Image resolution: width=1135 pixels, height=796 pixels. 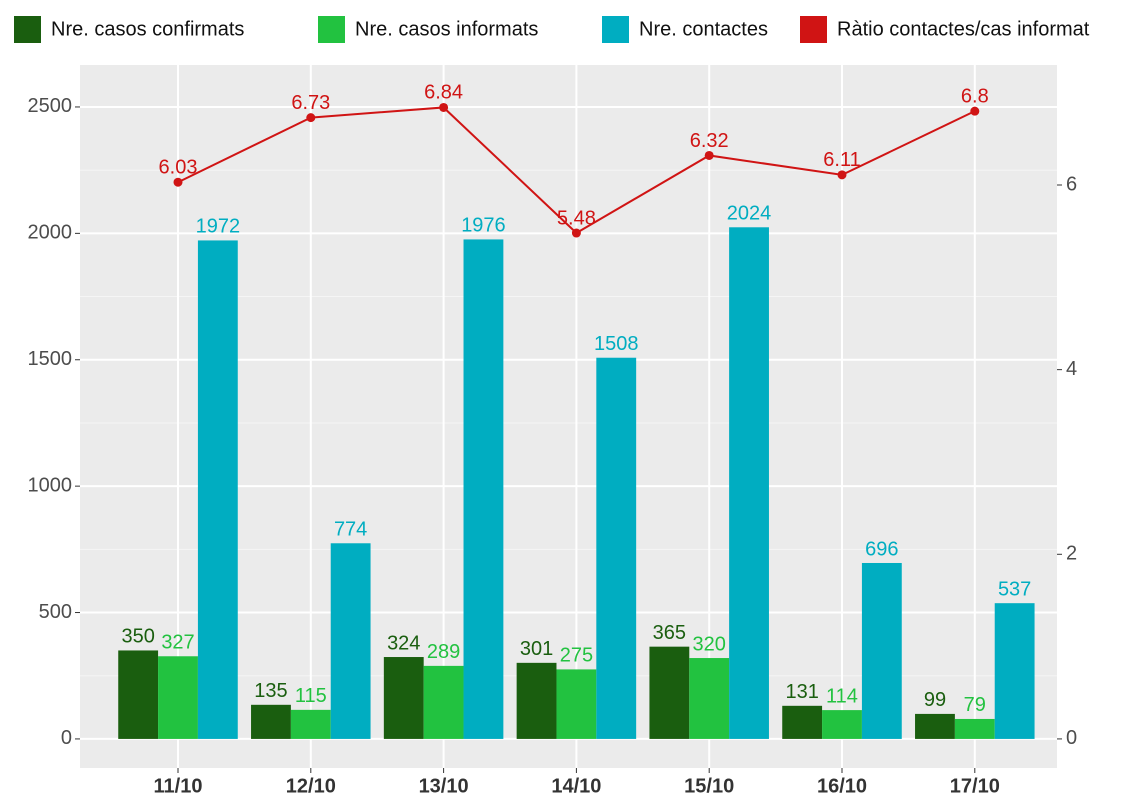 What do you see at coordinates (55, 612) in the screenshot?
I see `y-tick-label: 500` at bounding box center [55, 612].